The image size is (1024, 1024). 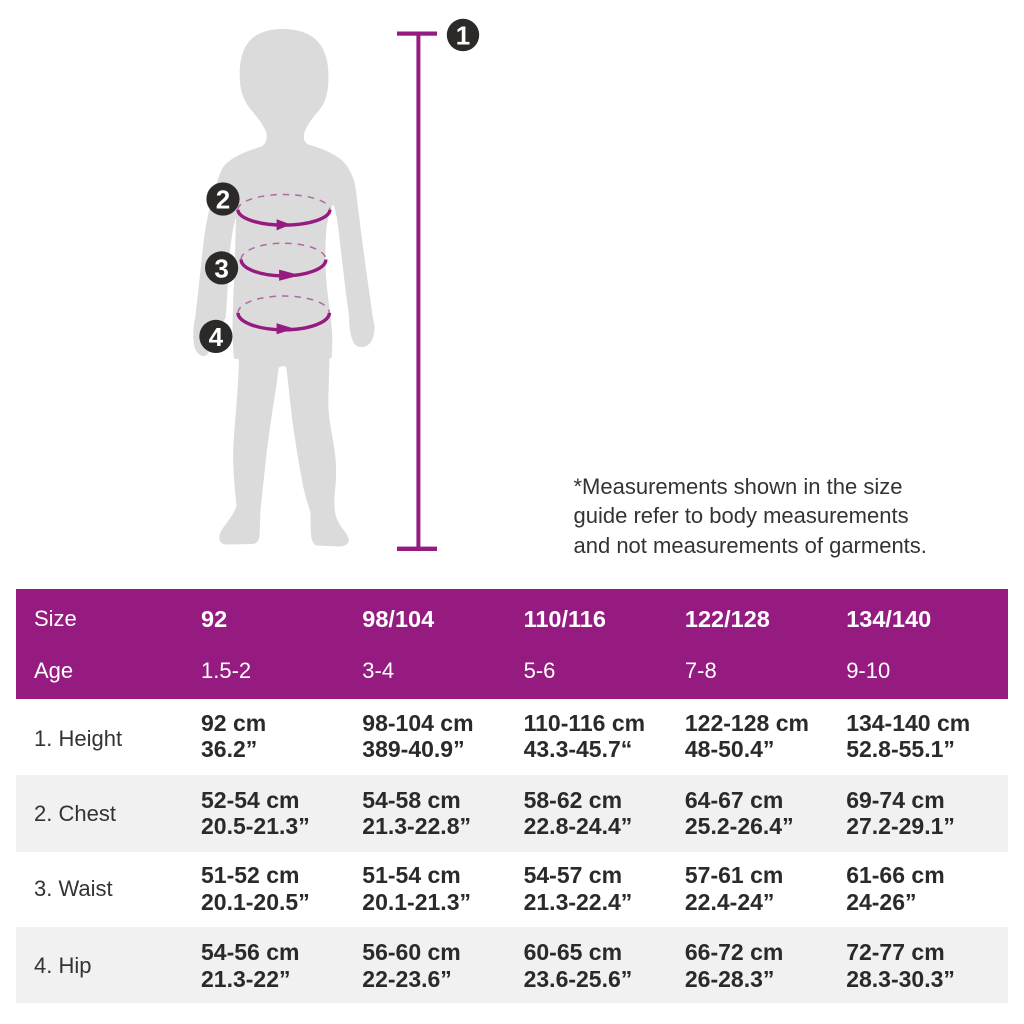 I want to click on svg-text: 4, so click(x=216, y=337).